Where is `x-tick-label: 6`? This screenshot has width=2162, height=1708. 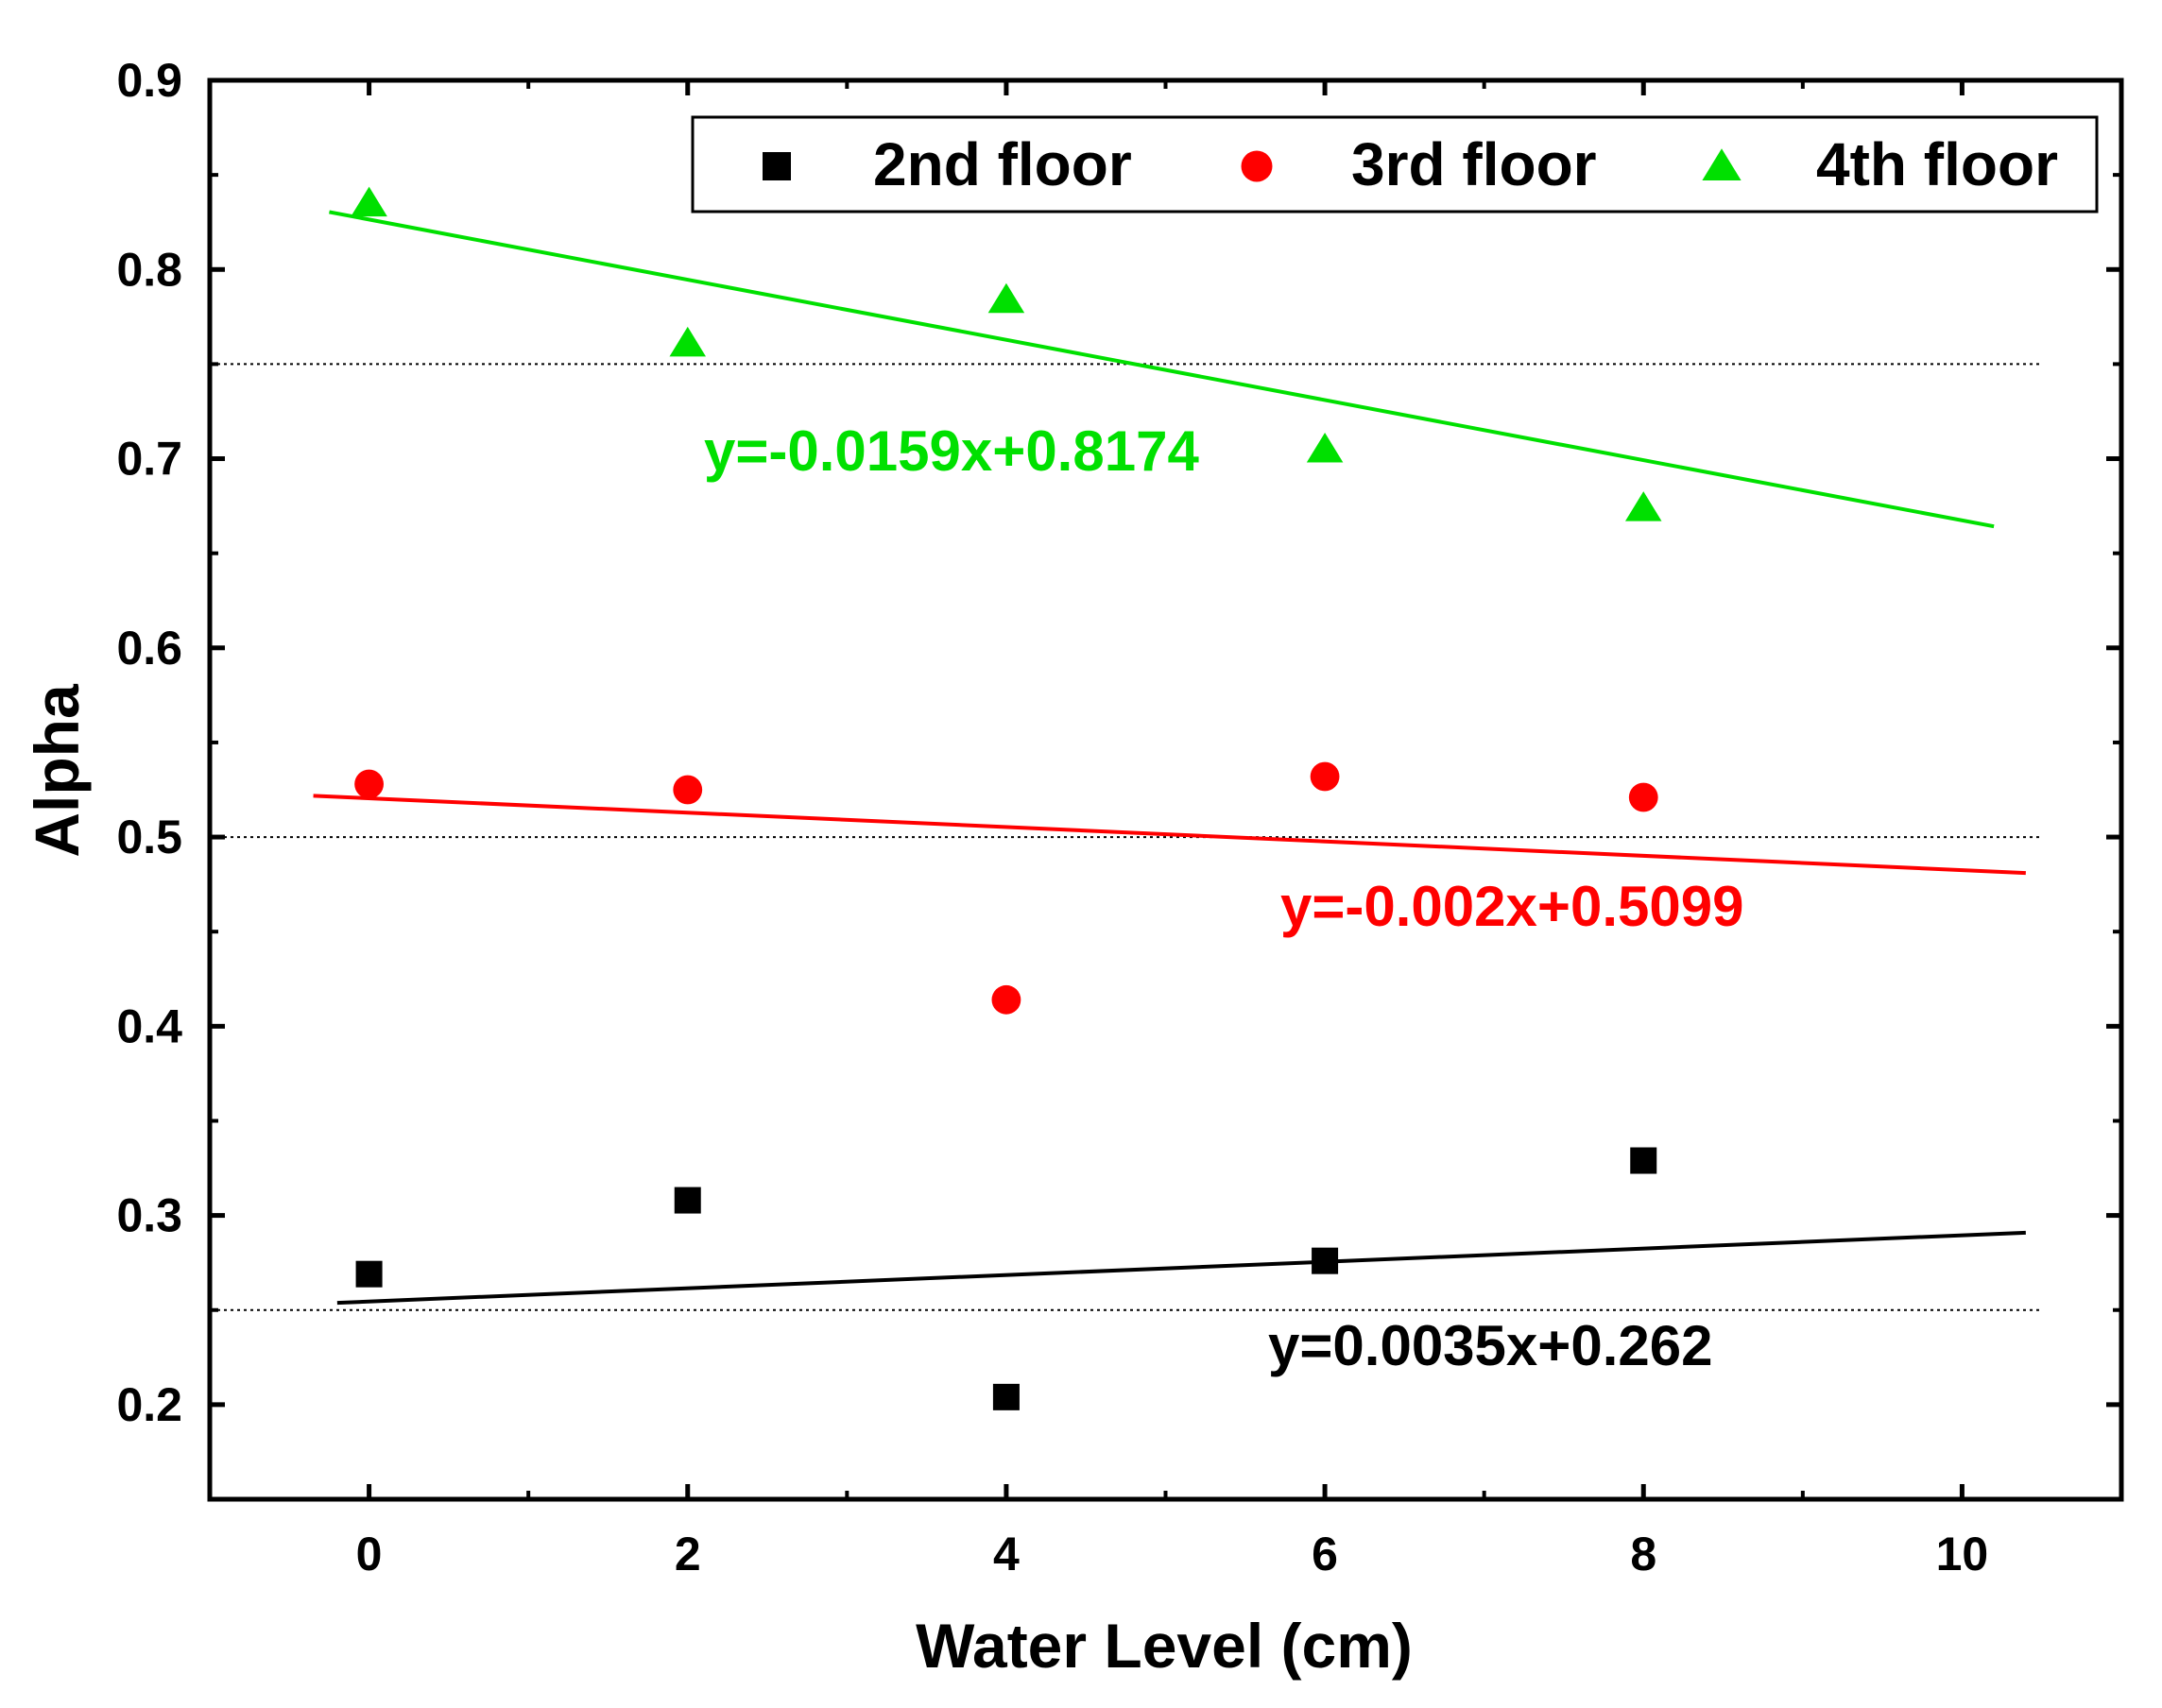
x-tick-label: 6 is located at coordinates (1325, 1554).